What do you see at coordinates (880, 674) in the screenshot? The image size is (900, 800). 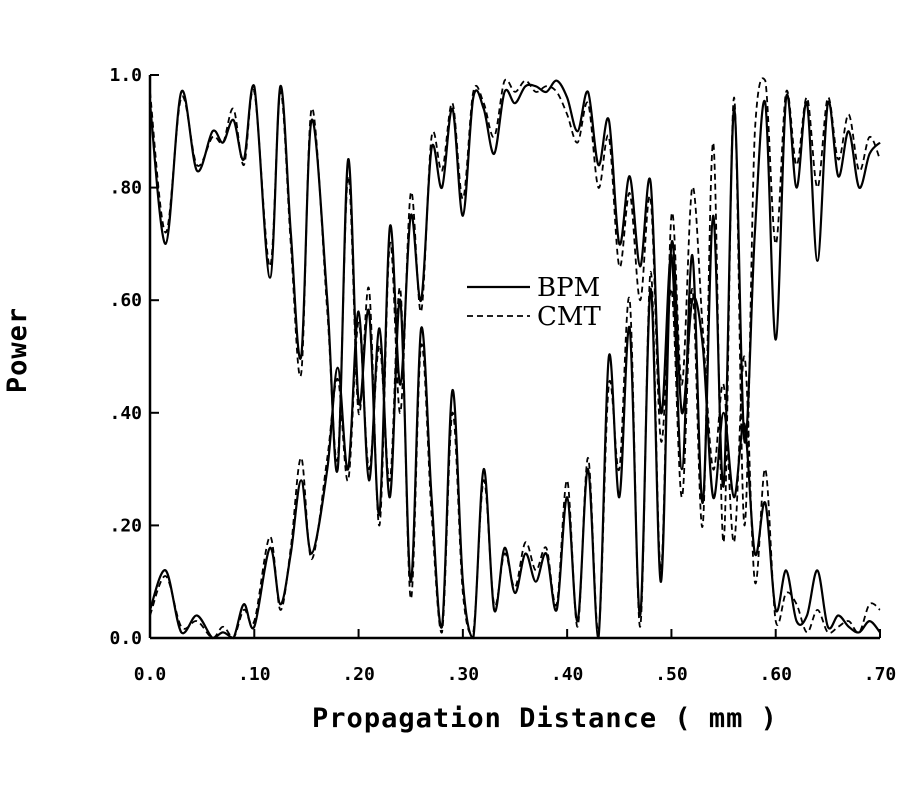 I see `x-tick-label: .70` at bounding box center [880, 674].